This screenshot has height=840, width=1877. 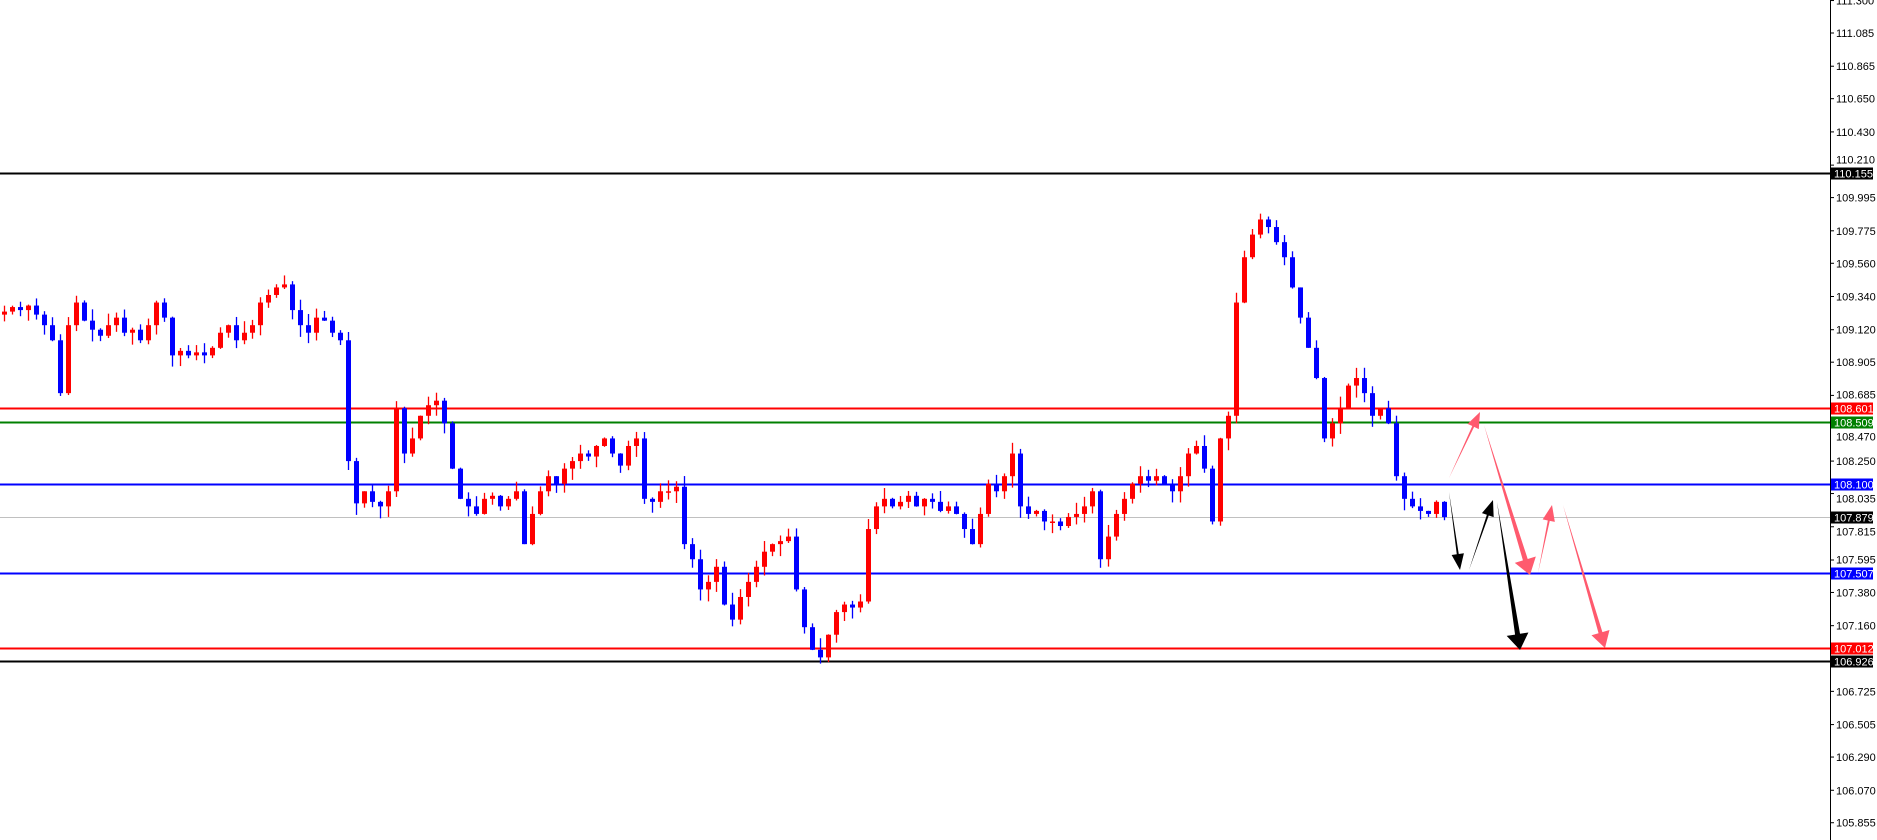 I want to click on level-price-label: 108.601, so click(x=1854, y=410).